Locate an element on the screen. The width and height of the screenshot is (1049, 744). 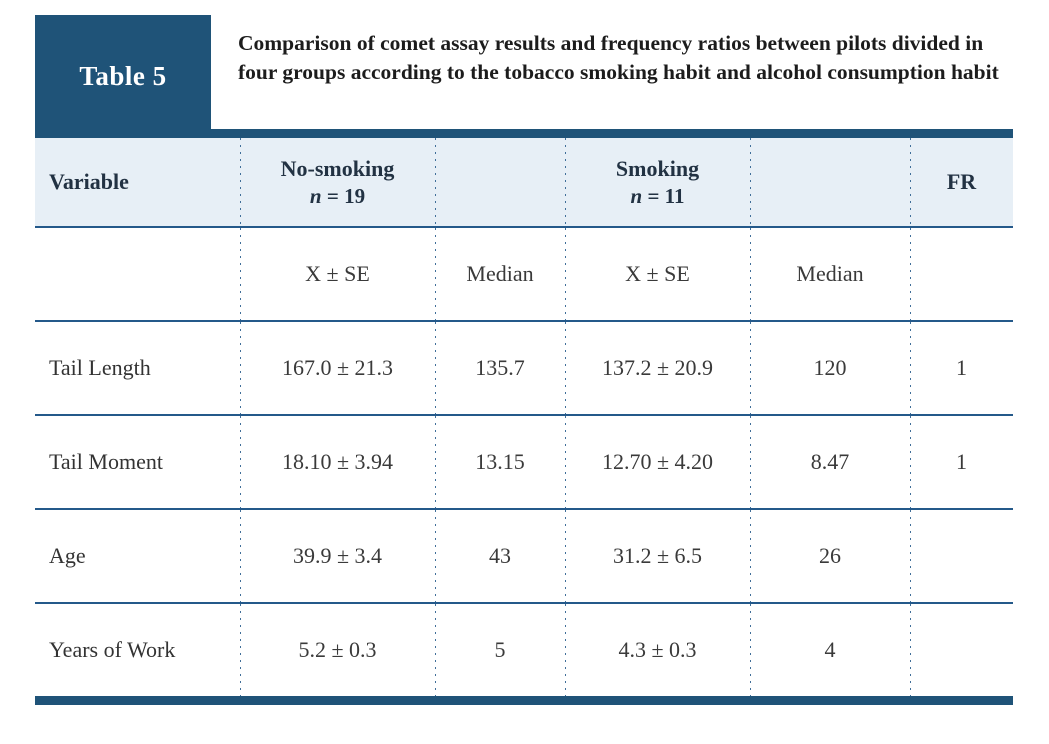
group2-count: = 11 is located at coordinates (666, 195).